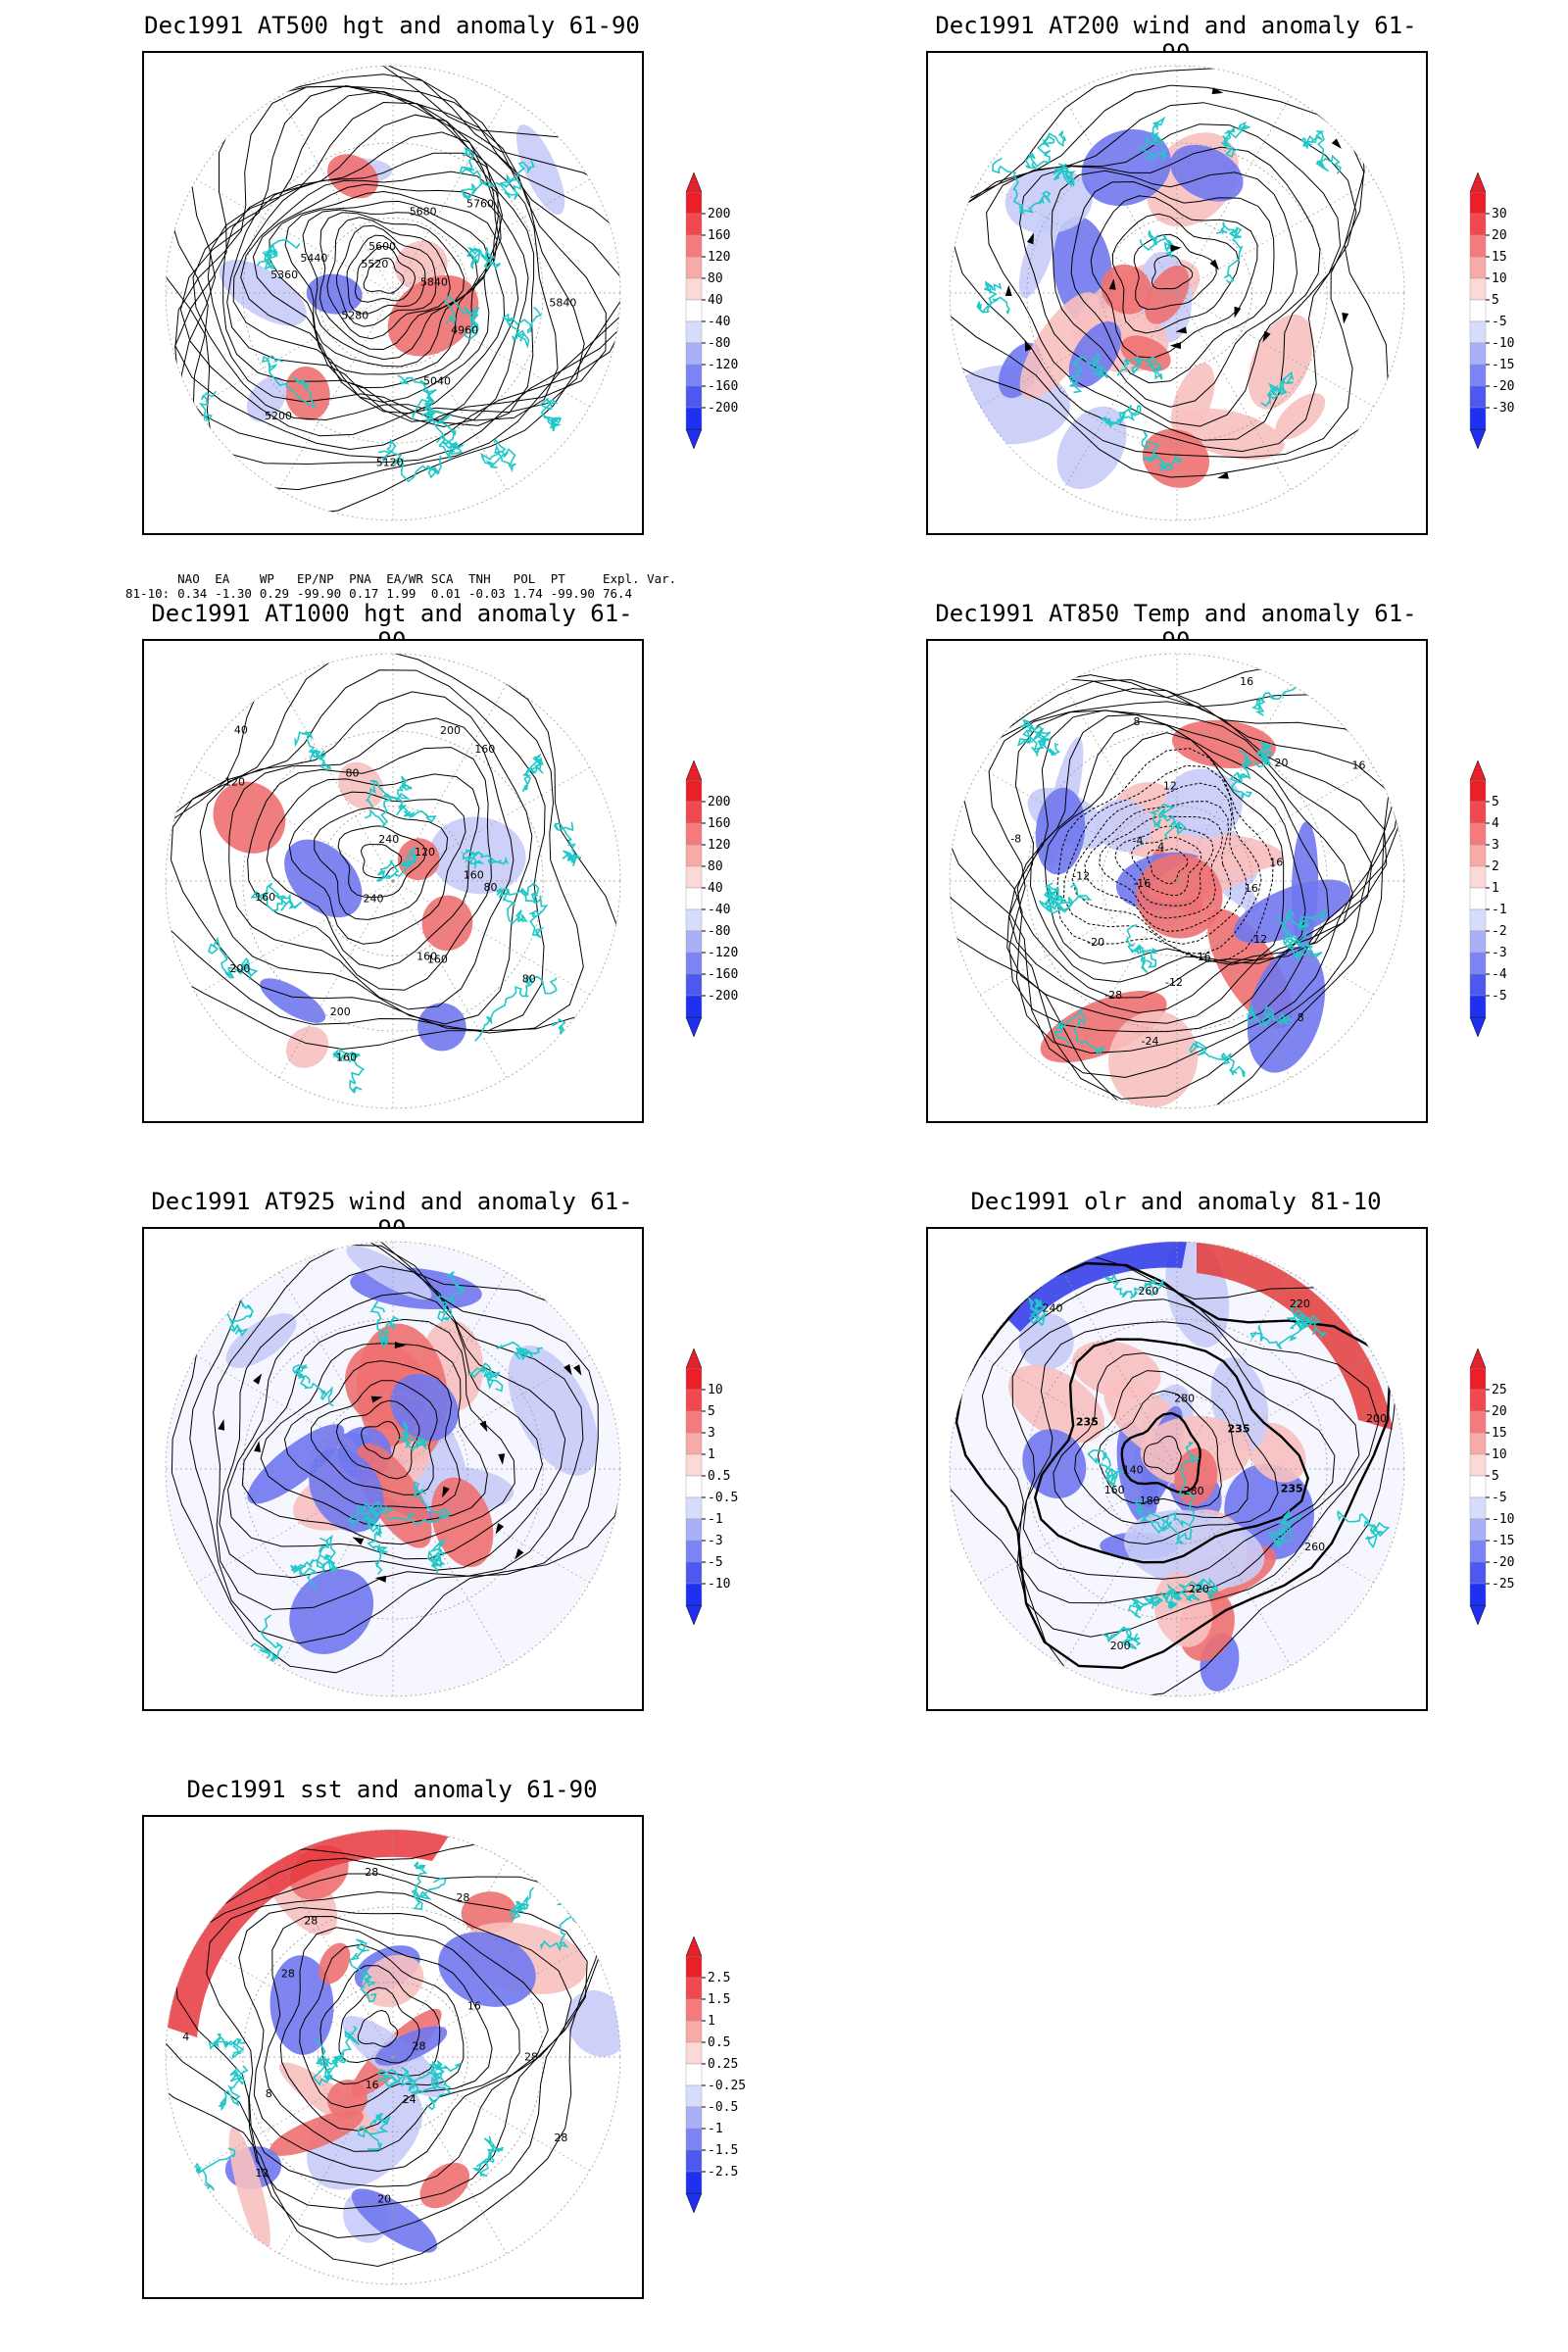  Describe the element at coordinates (1282, 763) in the screenshot. I see `contour-label: 20` at that location.